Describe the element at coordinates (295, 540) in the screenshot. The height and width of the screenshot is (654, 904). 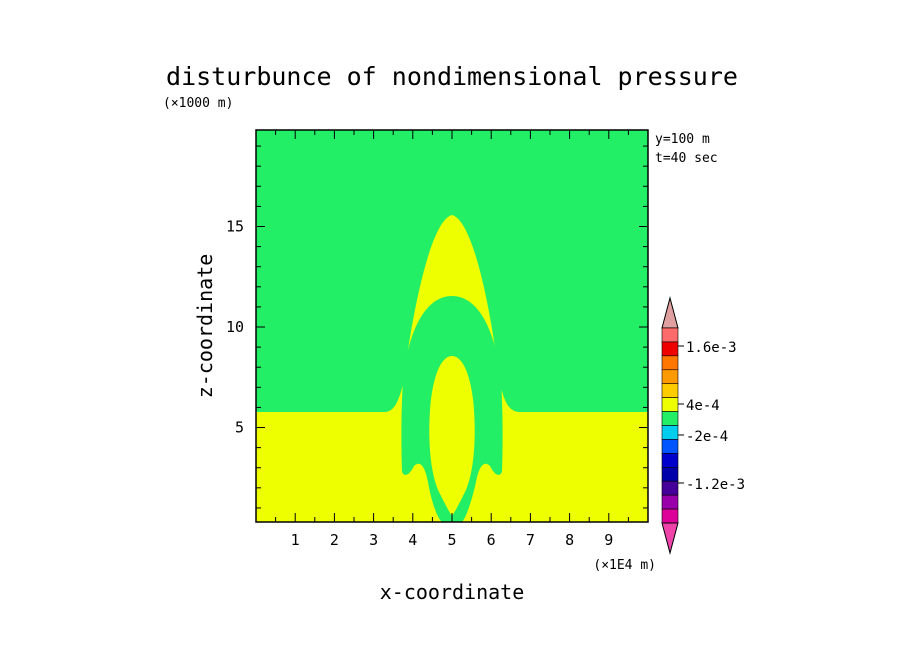
I see `x-tick-label: 1` at that location.